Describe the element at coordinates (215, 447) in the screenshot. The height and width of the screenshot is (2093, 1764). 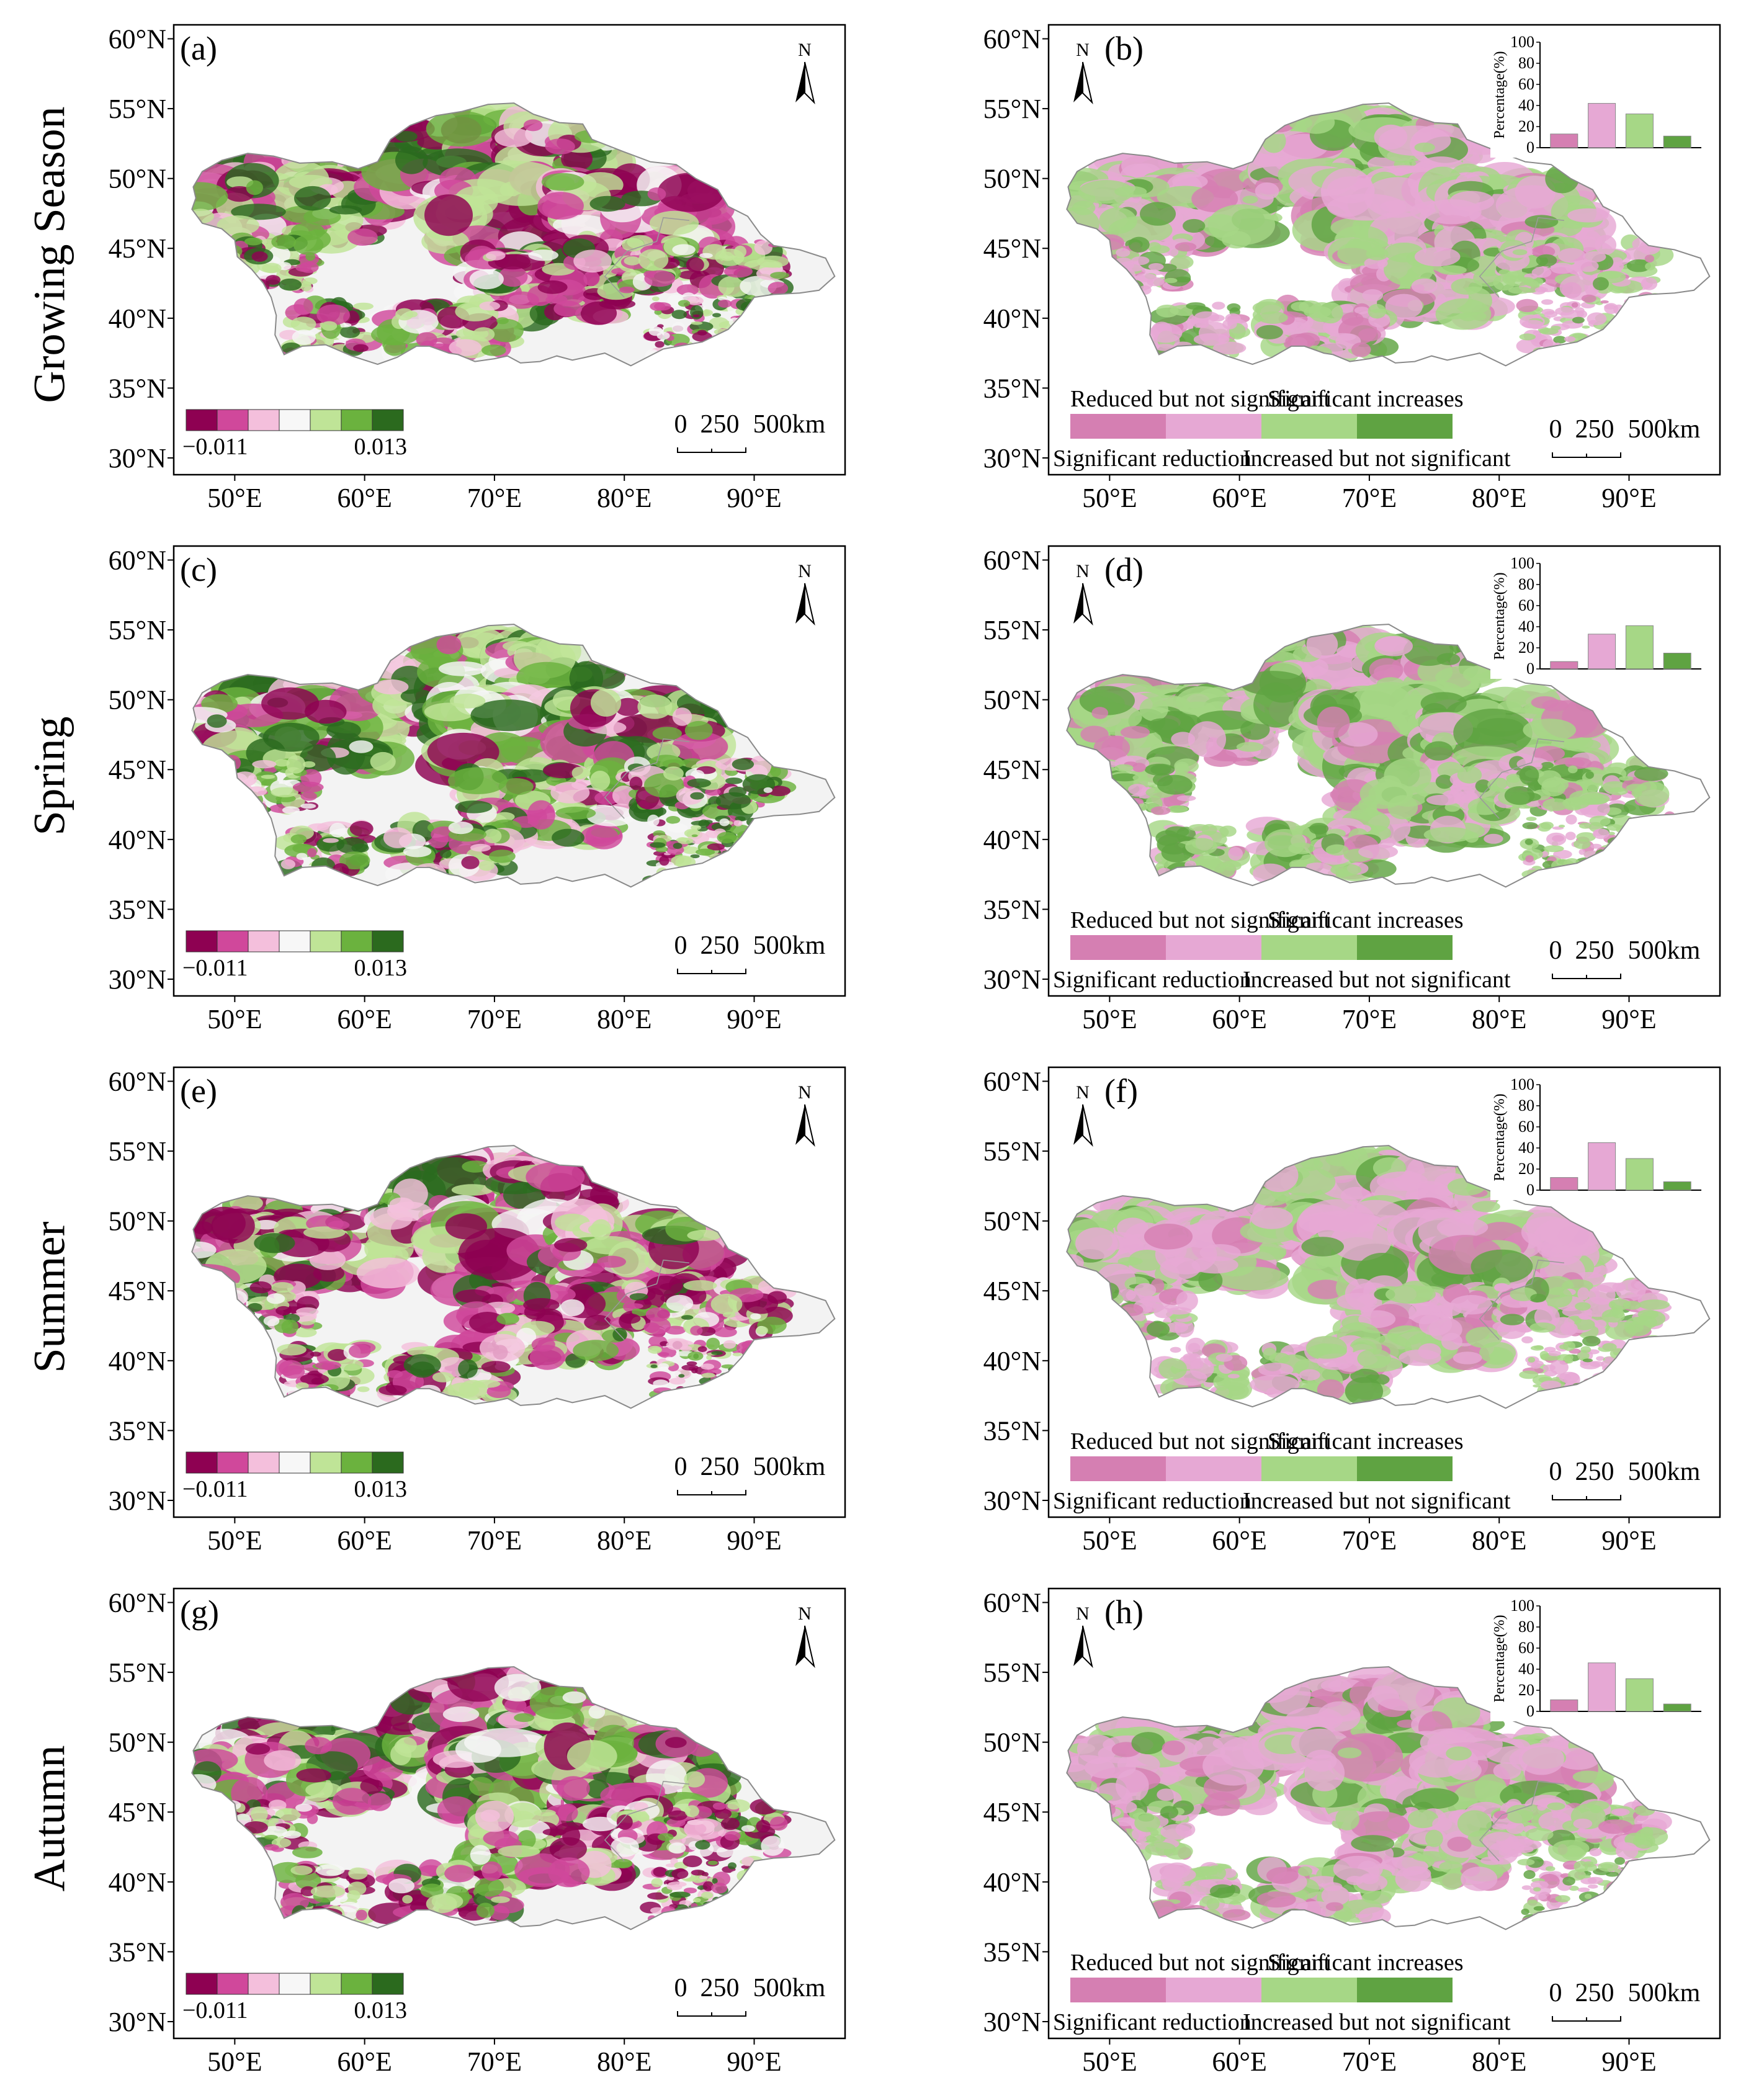
I see `trend-legend-min: −0.011` at that location.